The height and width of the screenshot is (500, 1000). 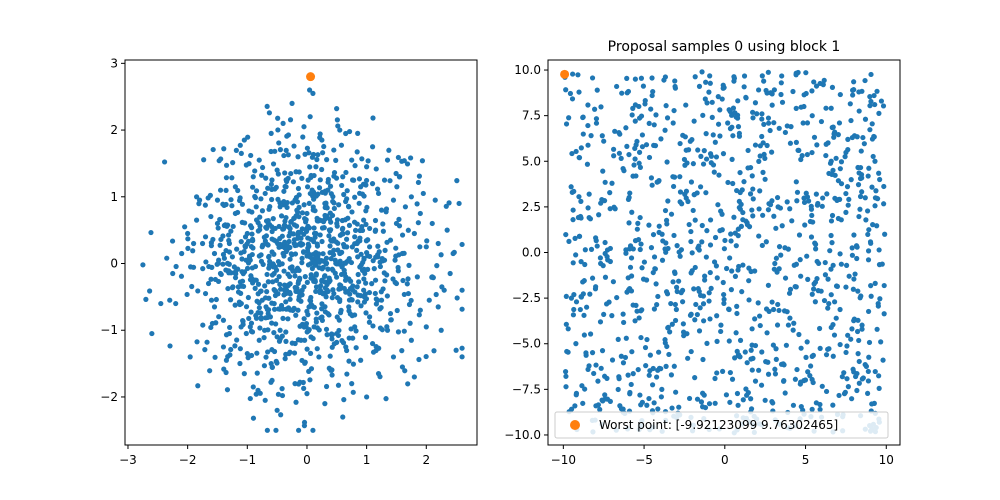 I want to click on y-tick-label: −2.5, so click(x=526, y=298).